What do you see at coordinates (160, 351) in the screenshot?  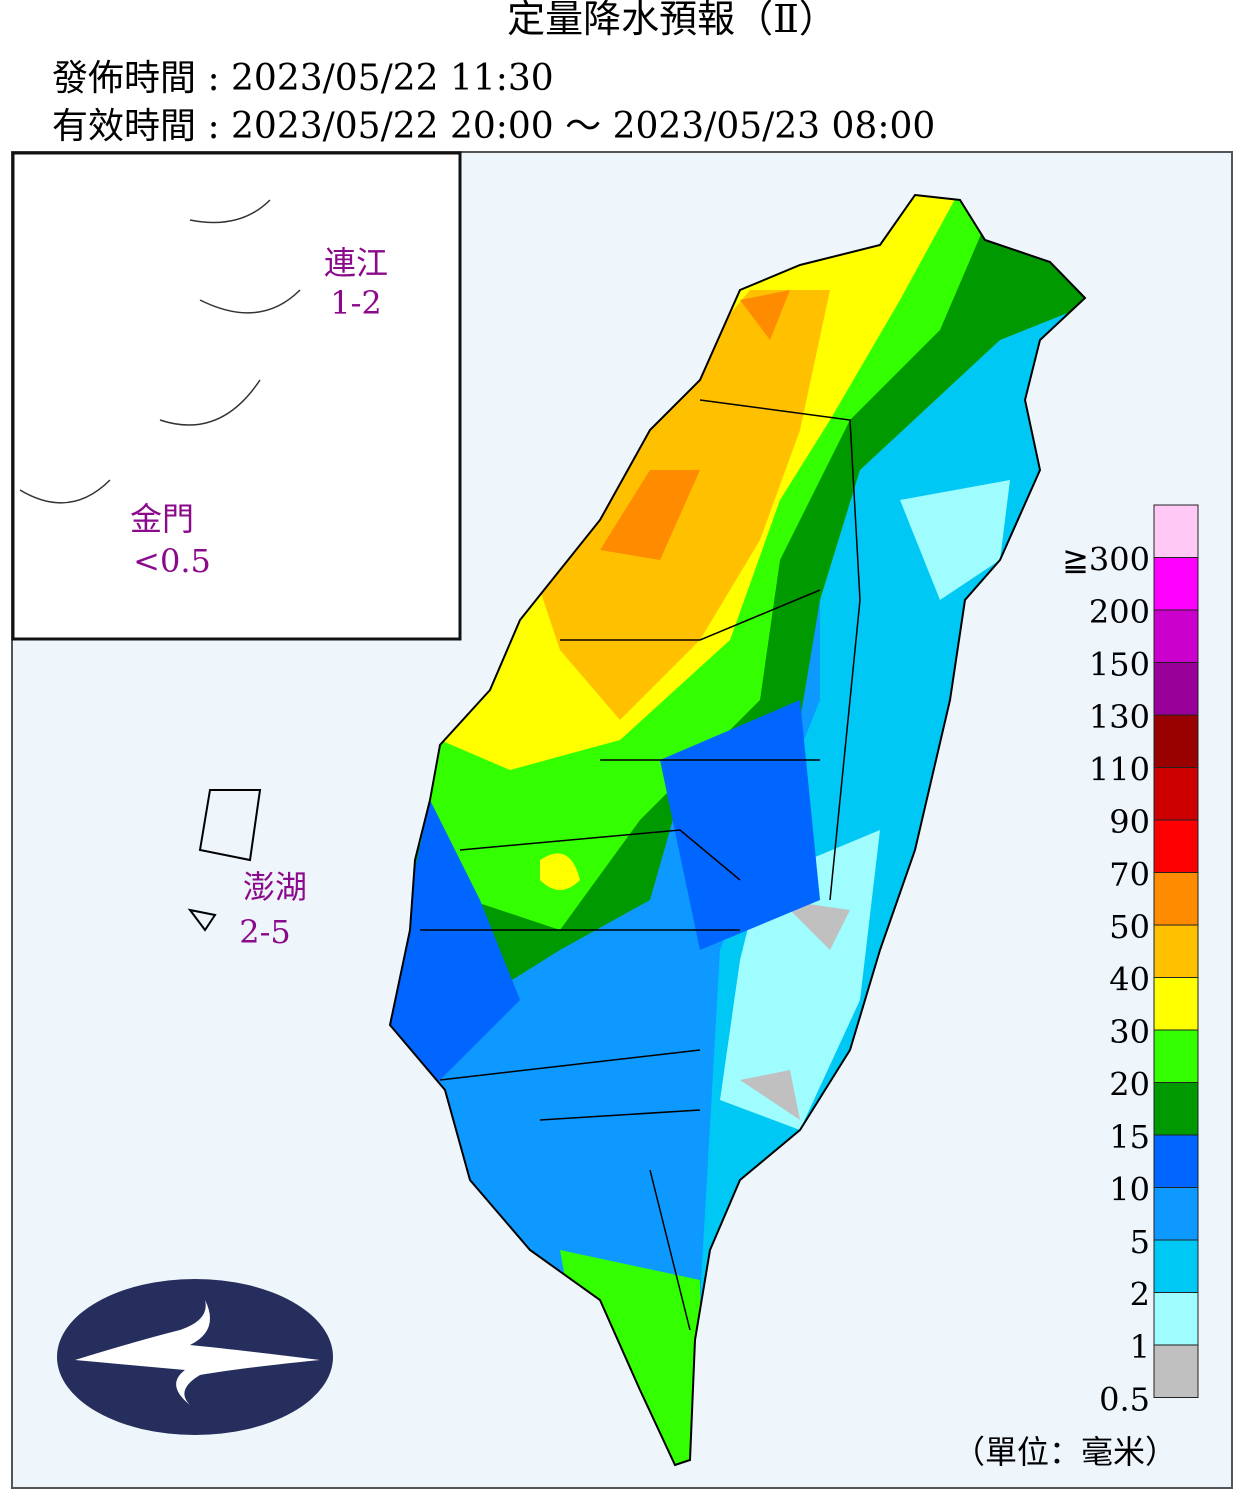 I see `coastline` at bounding box center [160, 351].